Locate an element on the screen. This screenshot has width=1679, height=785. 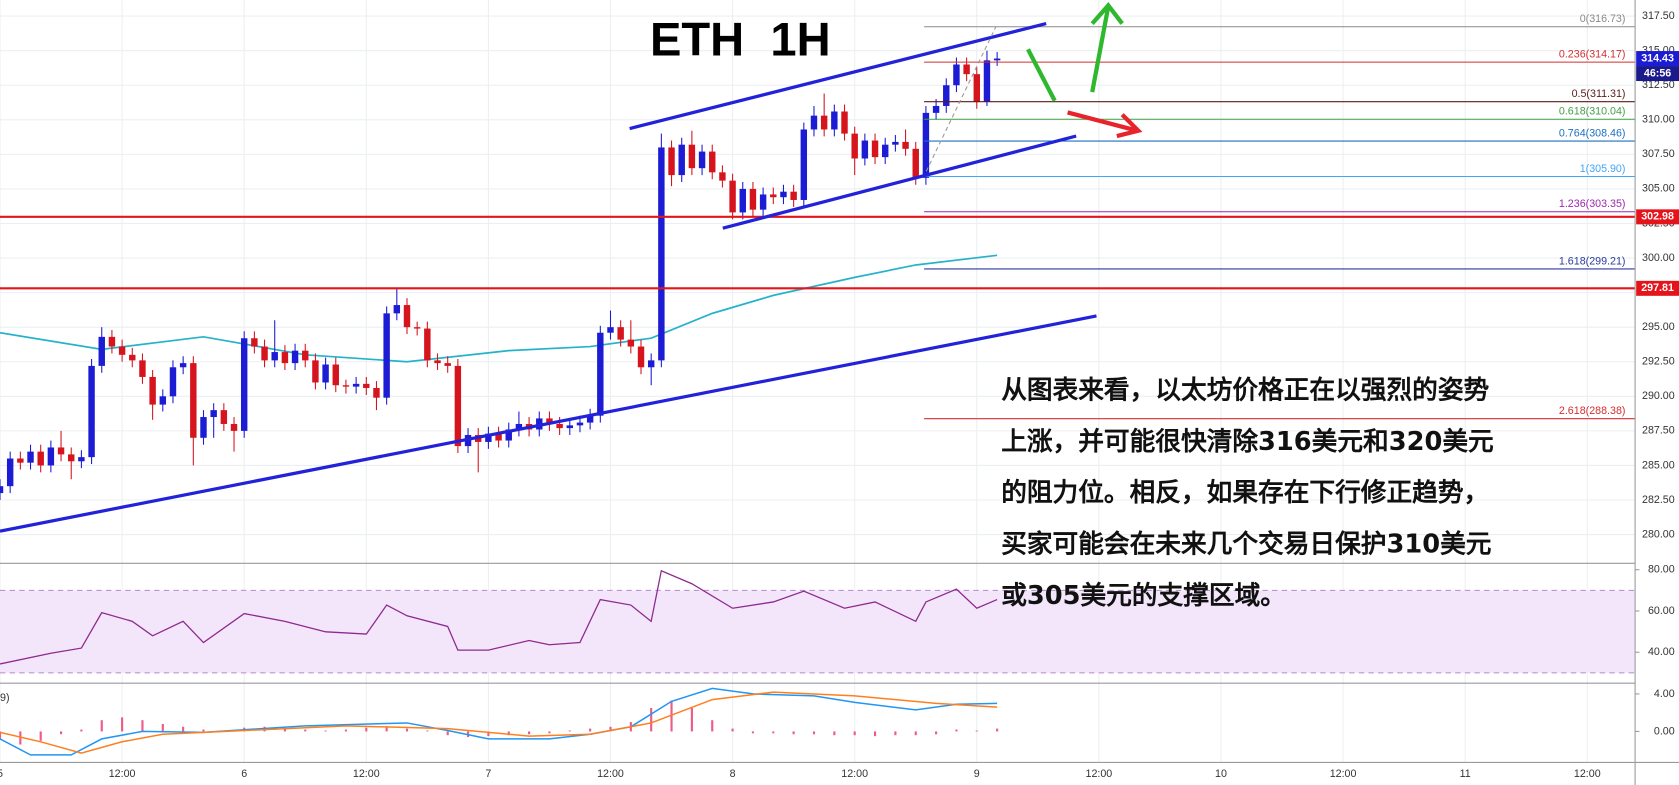
channel-top-line is located at coordinates (838, 76).